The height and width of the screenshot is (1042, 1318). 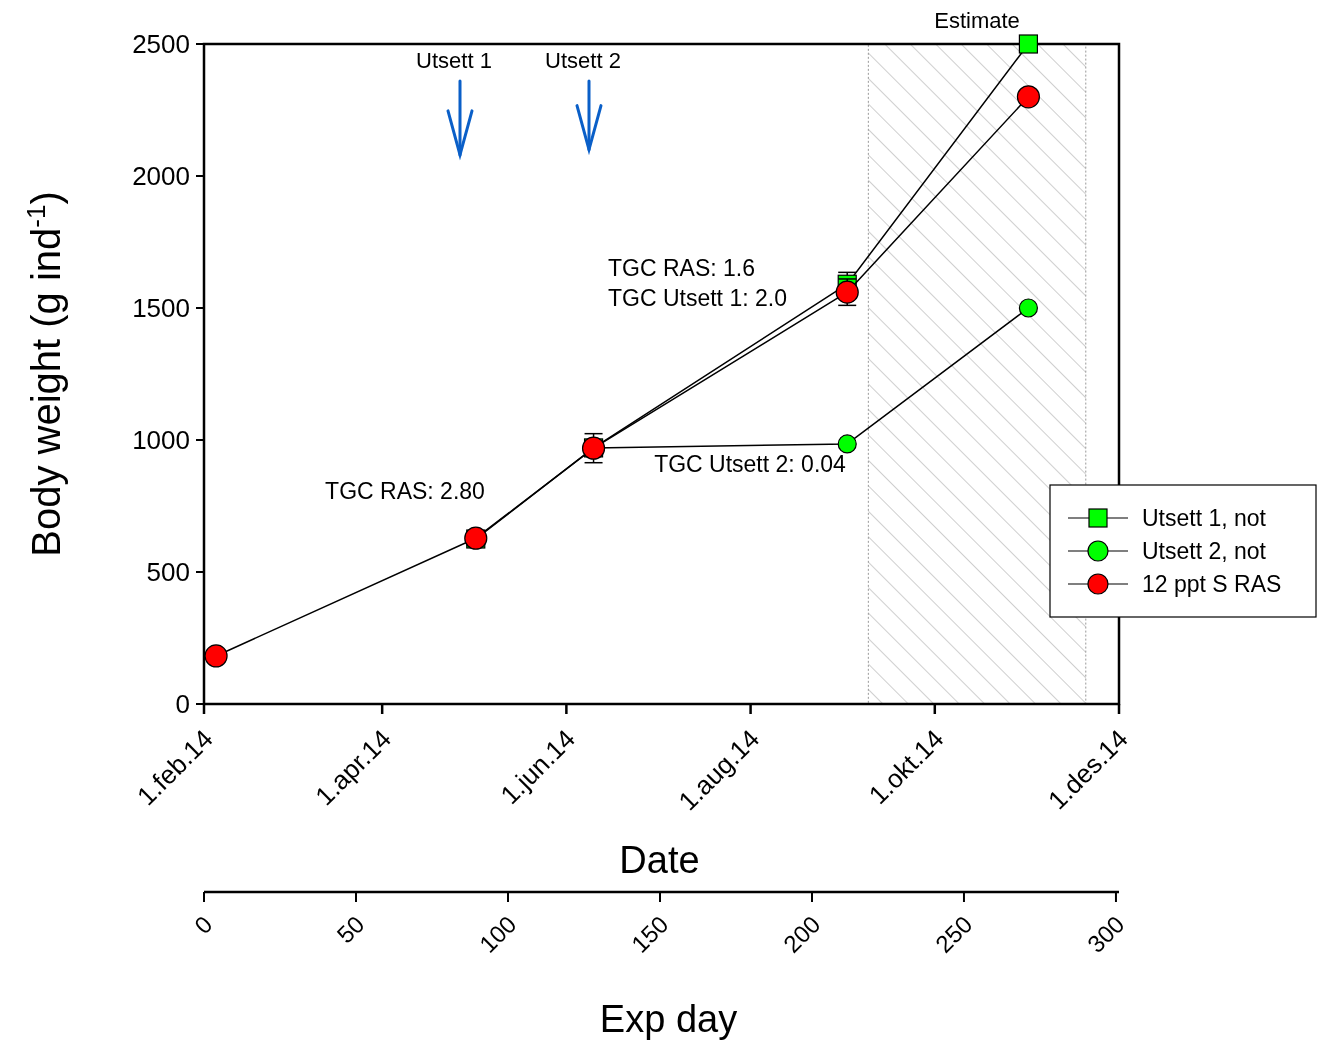 I want to click on y-tick-label: 2500, so click(x=161, y=44).